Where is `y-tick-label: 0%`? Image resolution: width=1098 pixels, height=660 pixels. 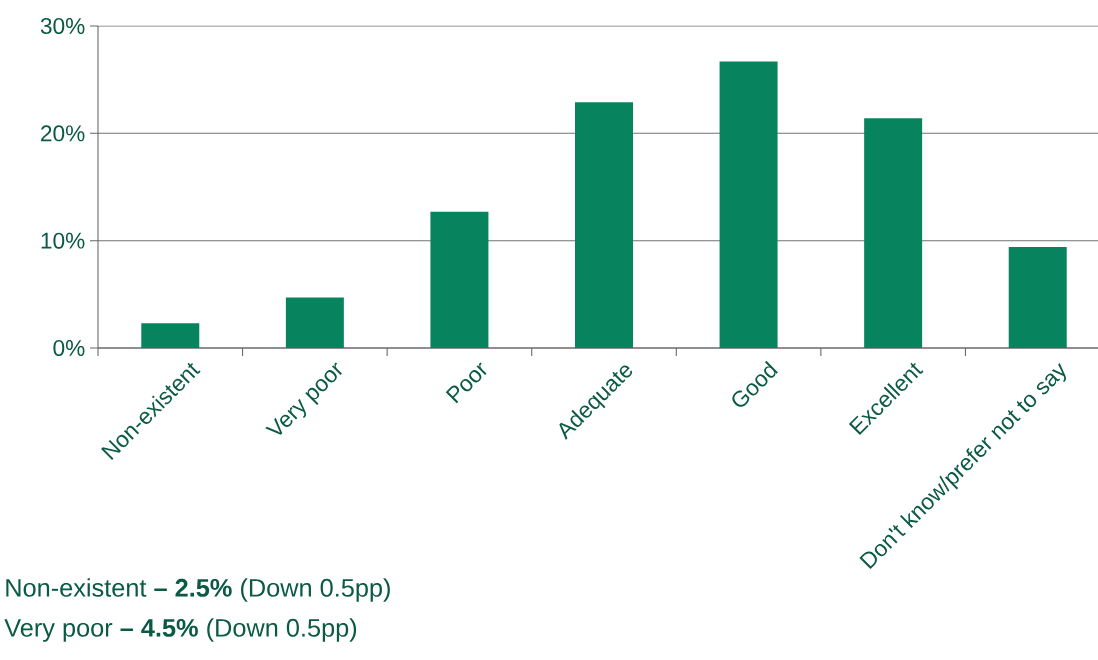
y-tick-label: 0% is located at coordinates (69, 348).